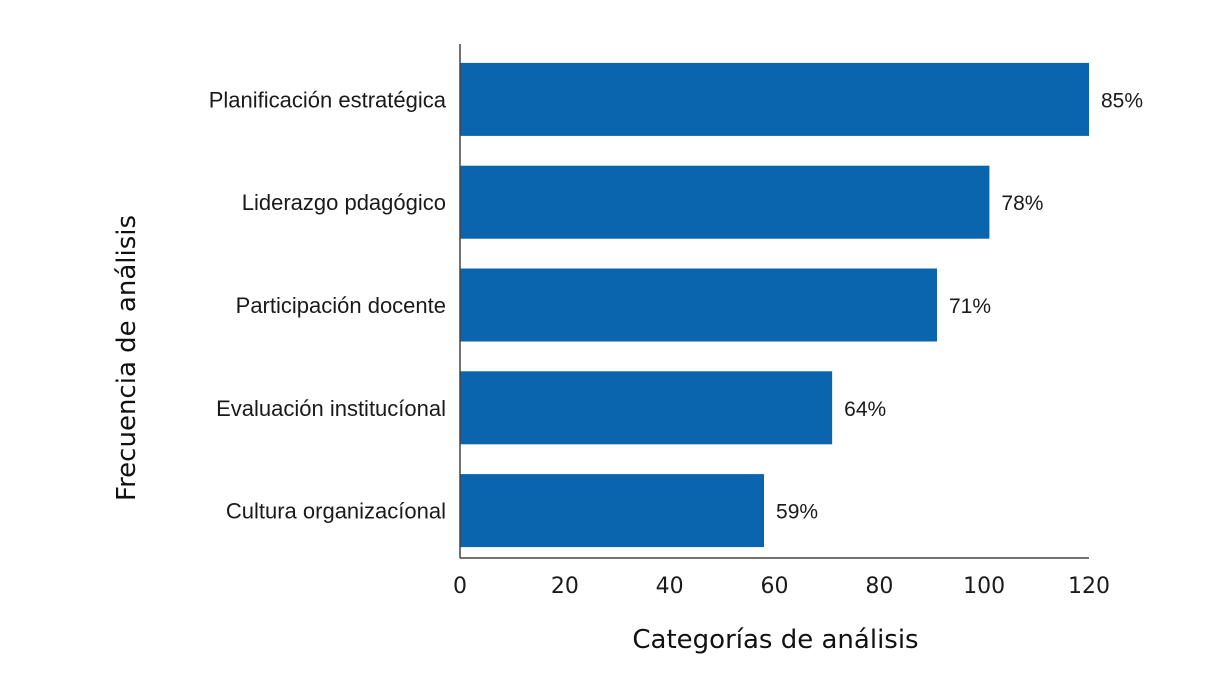 This screenshot has width=1210, height=700. What do you see at coordinates (984, 586) in the screenshot?
I see `x-tick-label: 100` at bounding box center [984, 586].